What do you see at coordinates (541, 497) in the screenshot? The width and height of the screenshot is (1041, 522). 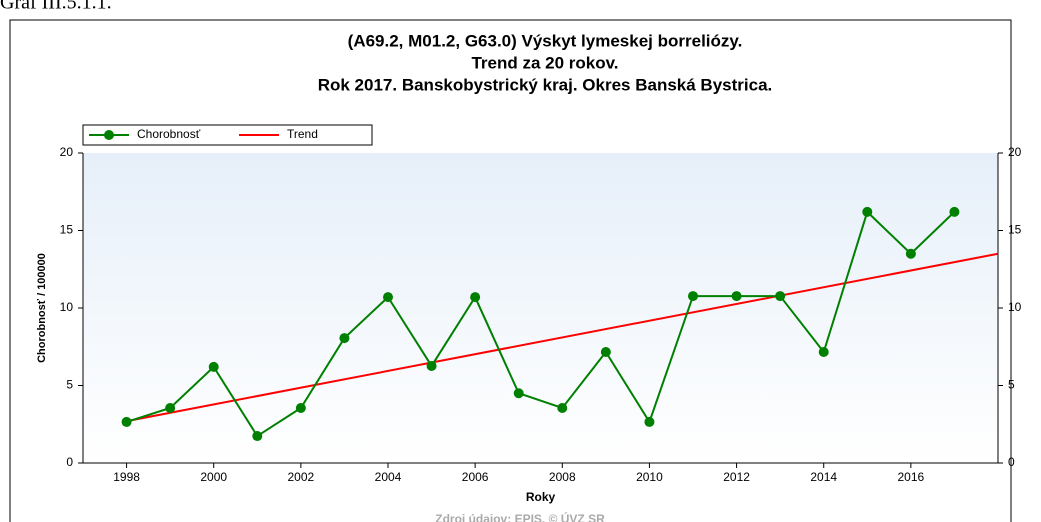 I see `x-axis-label: Roky` at bounding box center [541, 497].